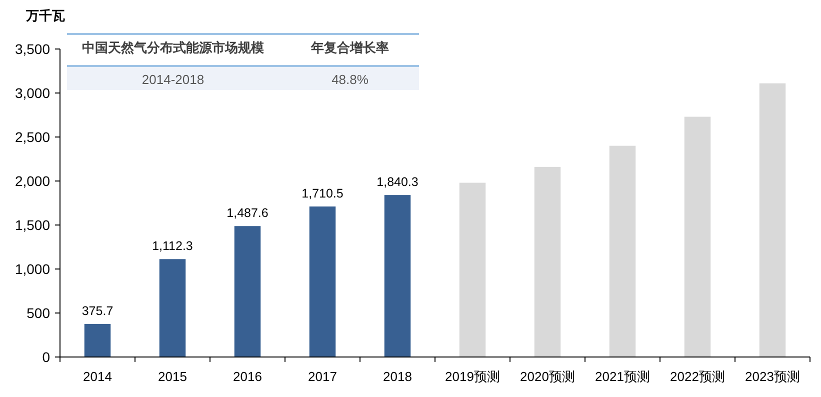 This screenshot has height=397, width=821. What do you see at coordinates (38, 313) in the screenshot?
I see `y-tick-label: 500` at bounding box center [38, 313].